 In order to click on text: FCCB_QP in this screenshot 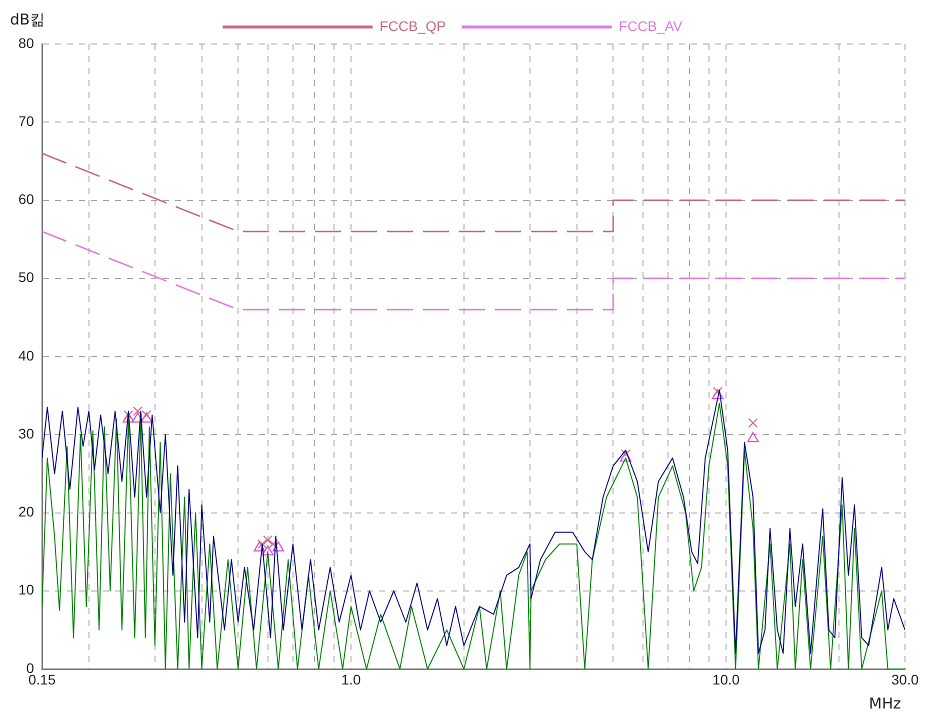, I will do `click(413, 26)`.